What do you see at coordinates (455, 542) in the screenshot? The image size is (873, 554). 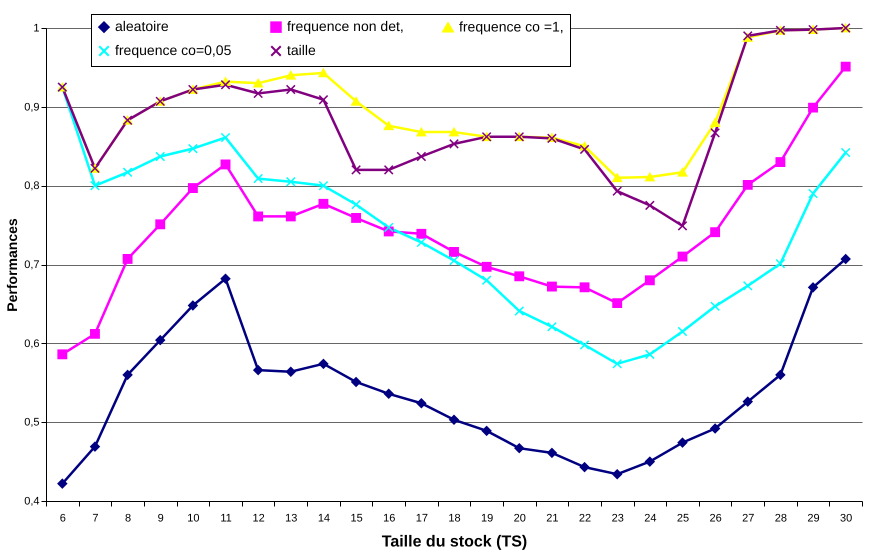 I see `x-axis-title: Taille du stock (TS)` at bounding box center [455, 542].